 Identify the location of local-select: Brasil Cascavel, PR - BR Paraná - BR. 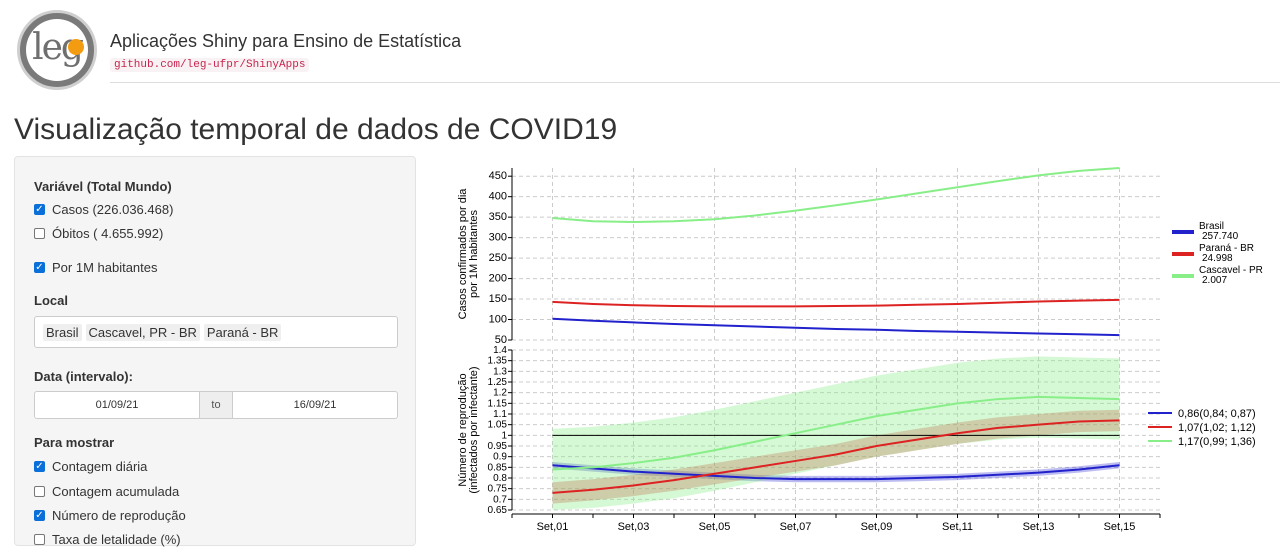
(216, 332).